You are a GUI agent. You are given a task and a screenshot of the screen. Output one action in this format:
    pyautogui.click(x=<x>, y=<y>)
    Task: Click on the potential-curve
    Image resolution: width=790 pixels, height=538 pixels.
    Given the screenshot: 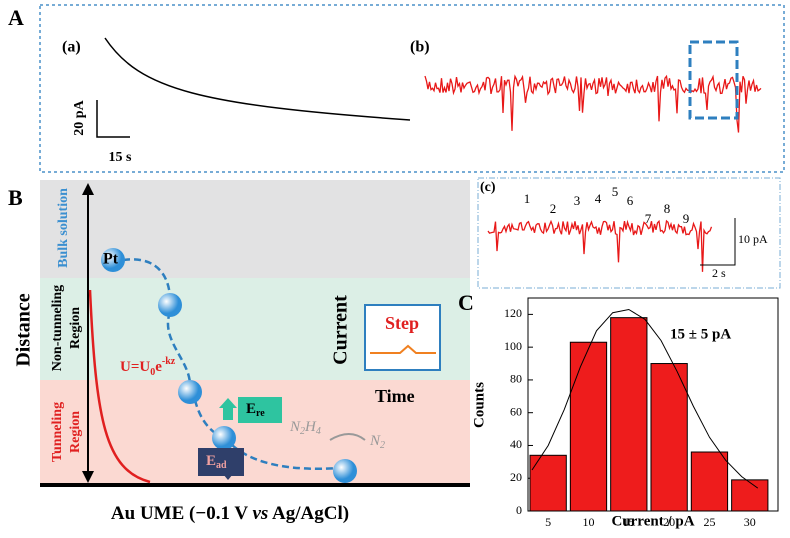 What is the action you would take?
    pyautogui.click(x=119, y=386)
    